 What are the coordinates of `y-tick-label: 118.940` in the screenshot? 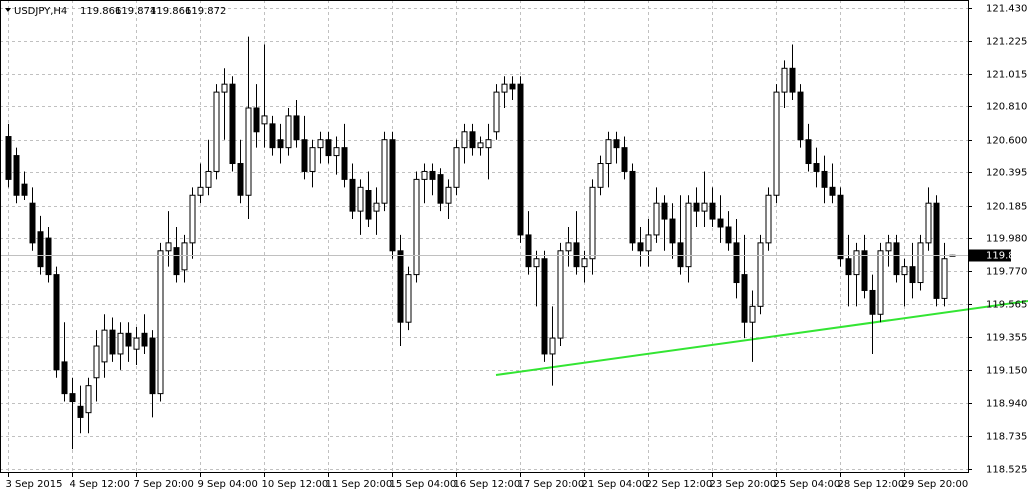 It's located at (1006, 404).